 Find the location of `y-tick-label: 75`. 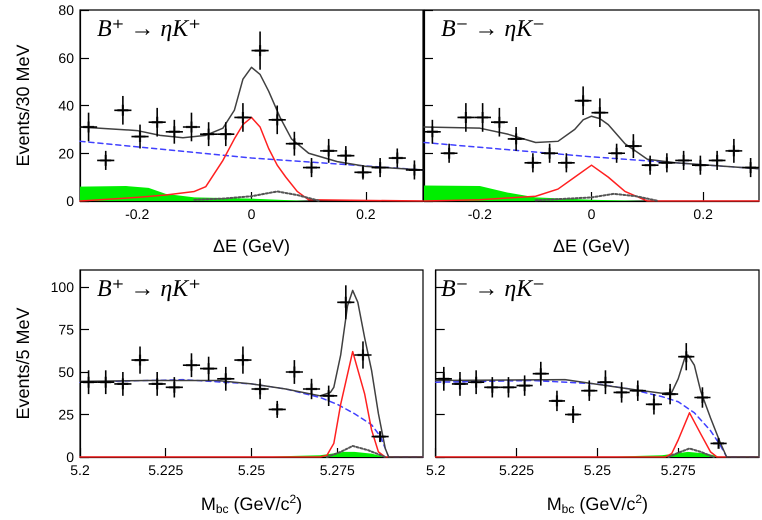

y-tick-label: 75 is located at coordinates (66, 330).